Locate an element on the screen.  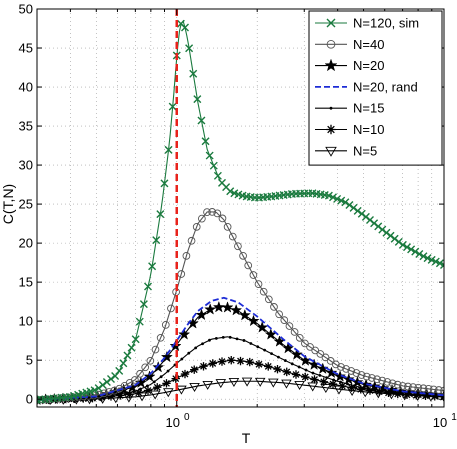
legend-label: N=120, sim is located at coordinates (386, 23).